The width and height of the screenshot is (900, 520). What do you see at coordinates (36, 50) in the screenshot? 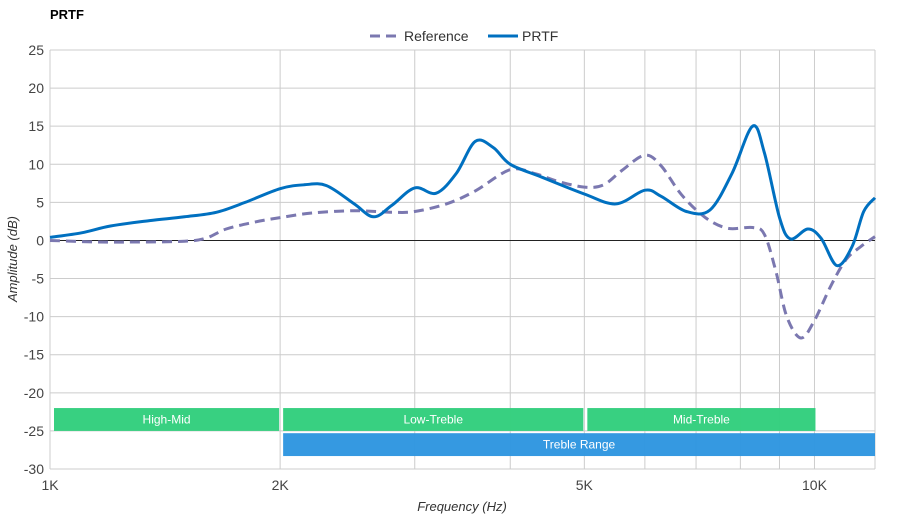
I see `y-tick-label: 25` at bounding box center [36, 50].